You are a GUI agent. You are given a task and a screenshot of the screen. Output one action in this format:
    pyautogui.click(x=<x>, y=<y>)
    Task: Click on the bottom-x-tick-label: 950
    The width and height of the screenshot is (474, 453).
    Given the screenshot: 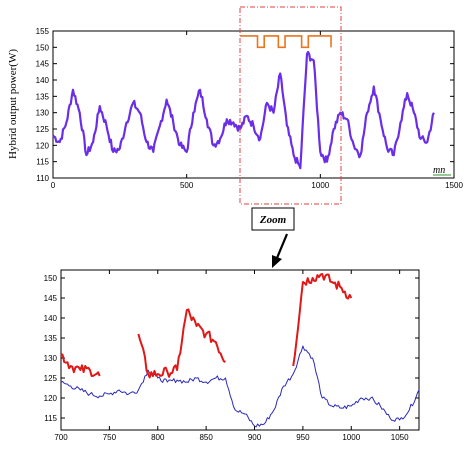 What is the action you would take?
    pyautogui.click(x=303, y=437)
    